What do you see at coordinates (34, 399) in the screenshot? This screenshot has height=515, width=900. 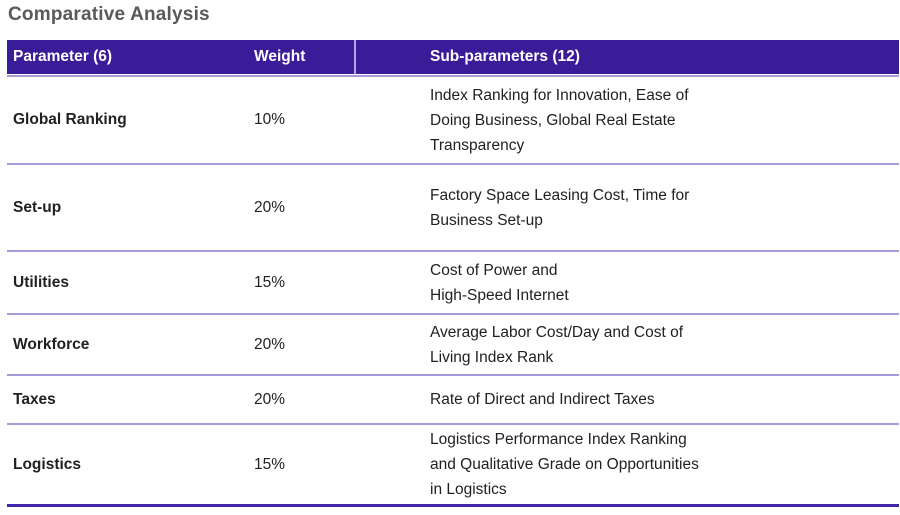 I see `parameter-cell: Taxes` at bounding box center [34, 399].